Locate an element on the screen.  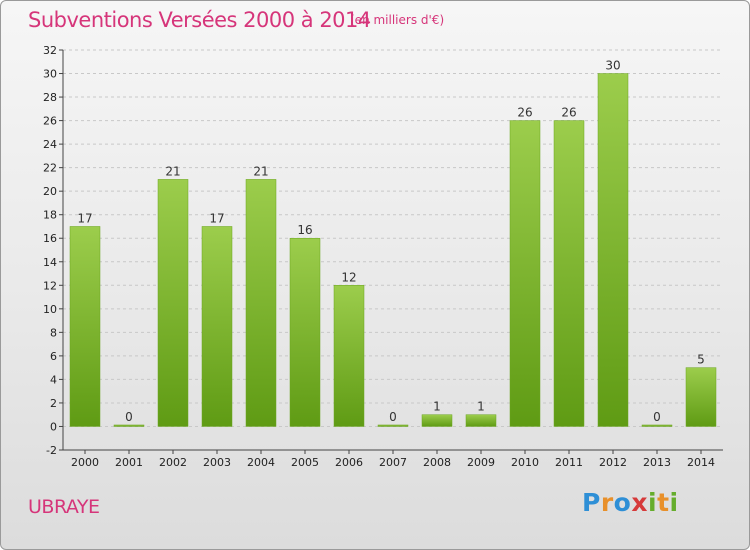
data-label-2011: 26 is located at coordinates (568, 113).